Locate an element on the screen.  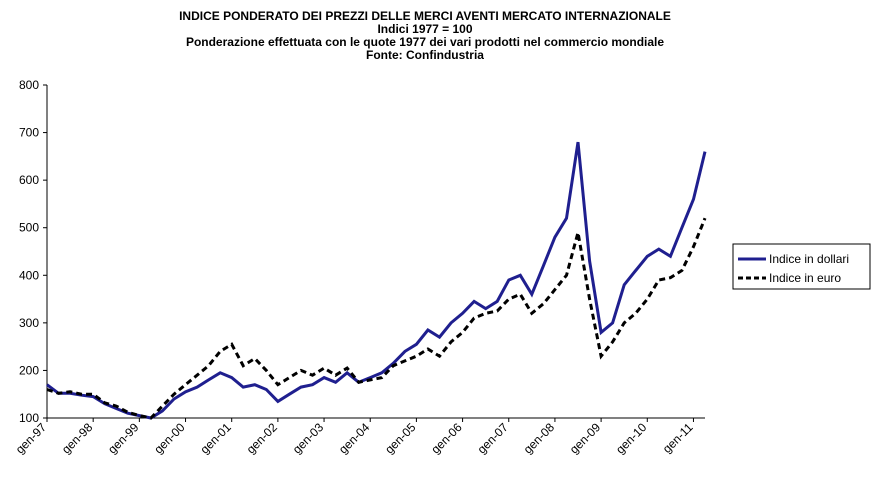
x-tick-label: gen-99 is located at coordinates (123, 438).